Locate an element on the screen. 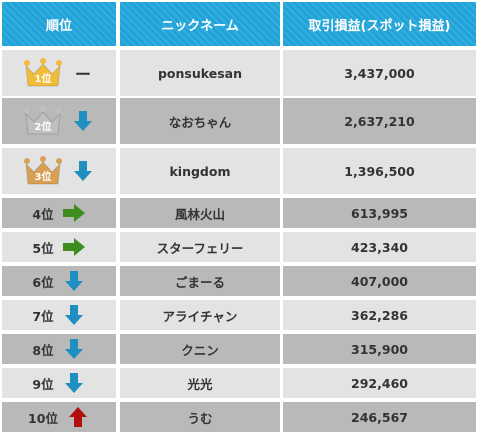 Image resolution: width=478 pixels, height=439 pixels. table-row: 9位 光光 292,460 is located at coordinates (239, 383).